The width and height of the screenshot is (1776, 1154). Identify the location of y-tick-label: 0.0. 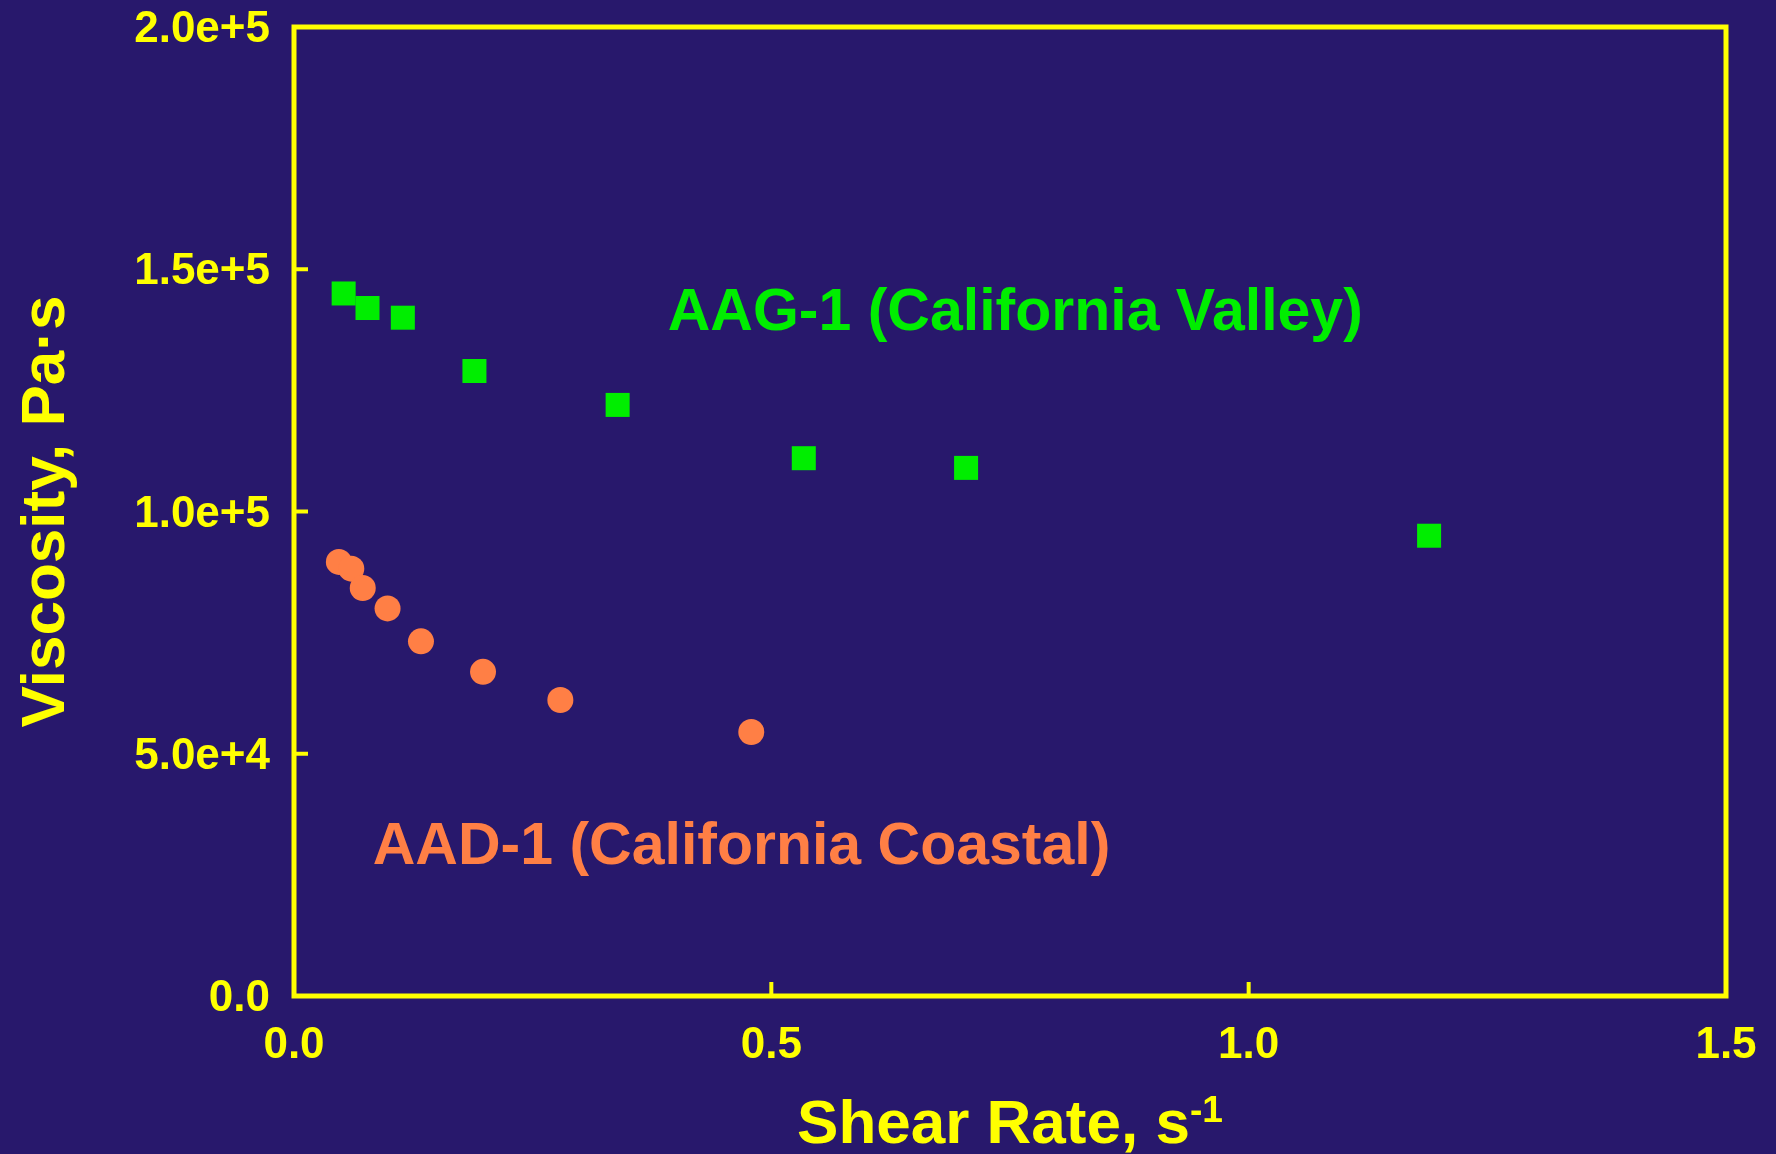
(239, 995).